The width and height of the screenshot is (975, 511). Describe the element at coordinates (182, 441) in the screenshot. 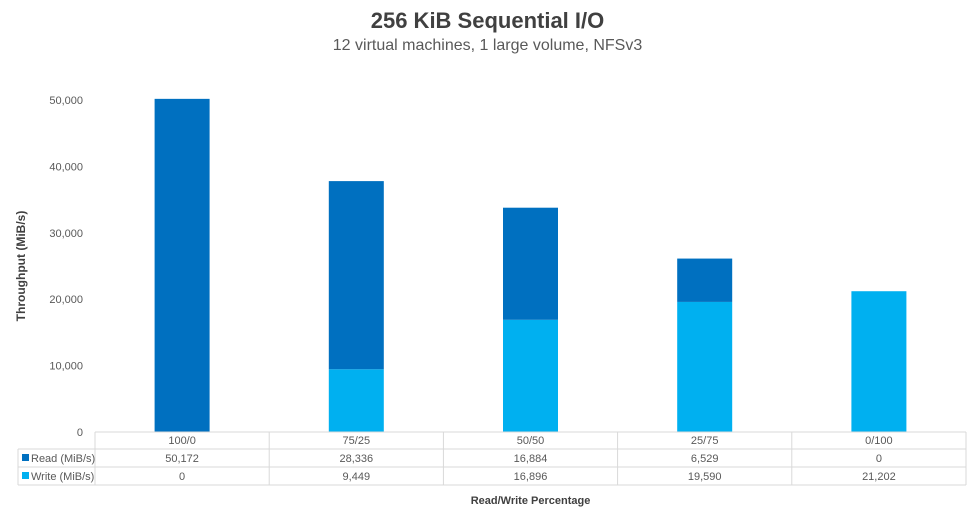

I see `category-label: 100/0` at that location.